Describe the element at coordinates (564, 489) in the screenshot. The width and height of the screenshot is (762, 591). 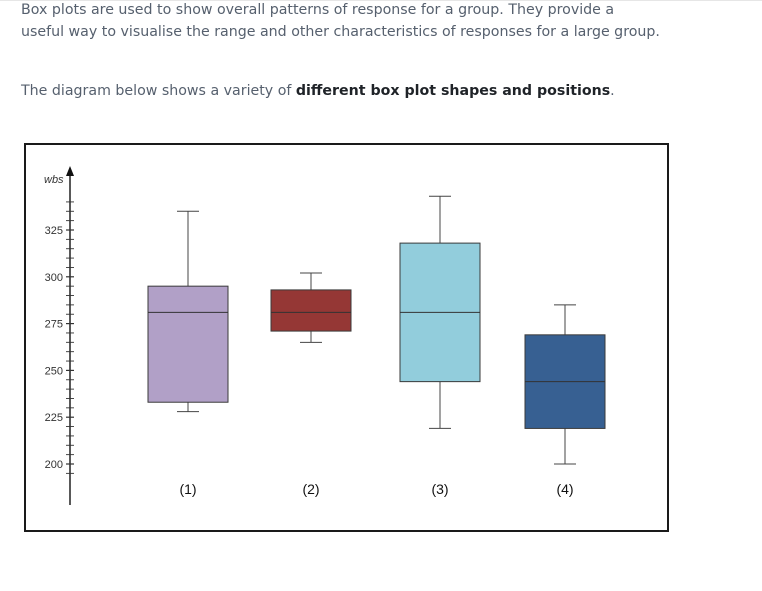
I see `box-label: (4)` at that location.